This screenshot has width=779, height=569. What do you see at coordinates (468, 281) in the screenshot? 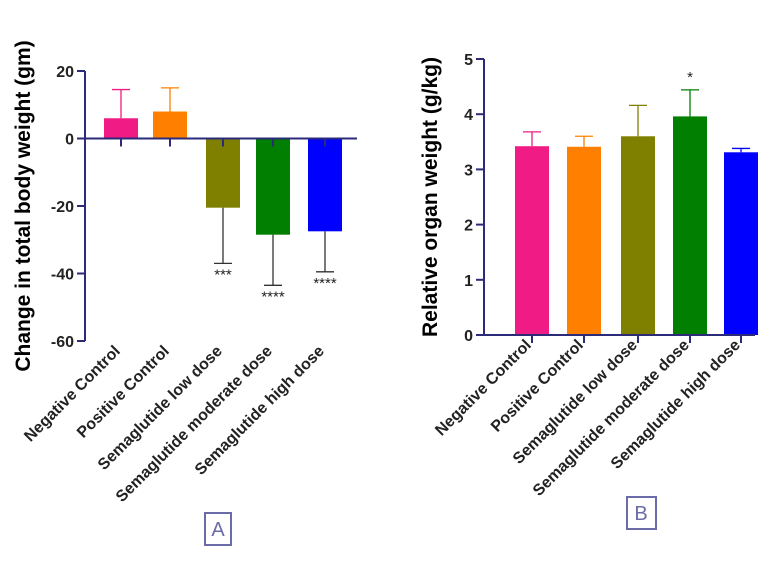
I see `y-tick-label: 1` at bounding box center [468, 281].